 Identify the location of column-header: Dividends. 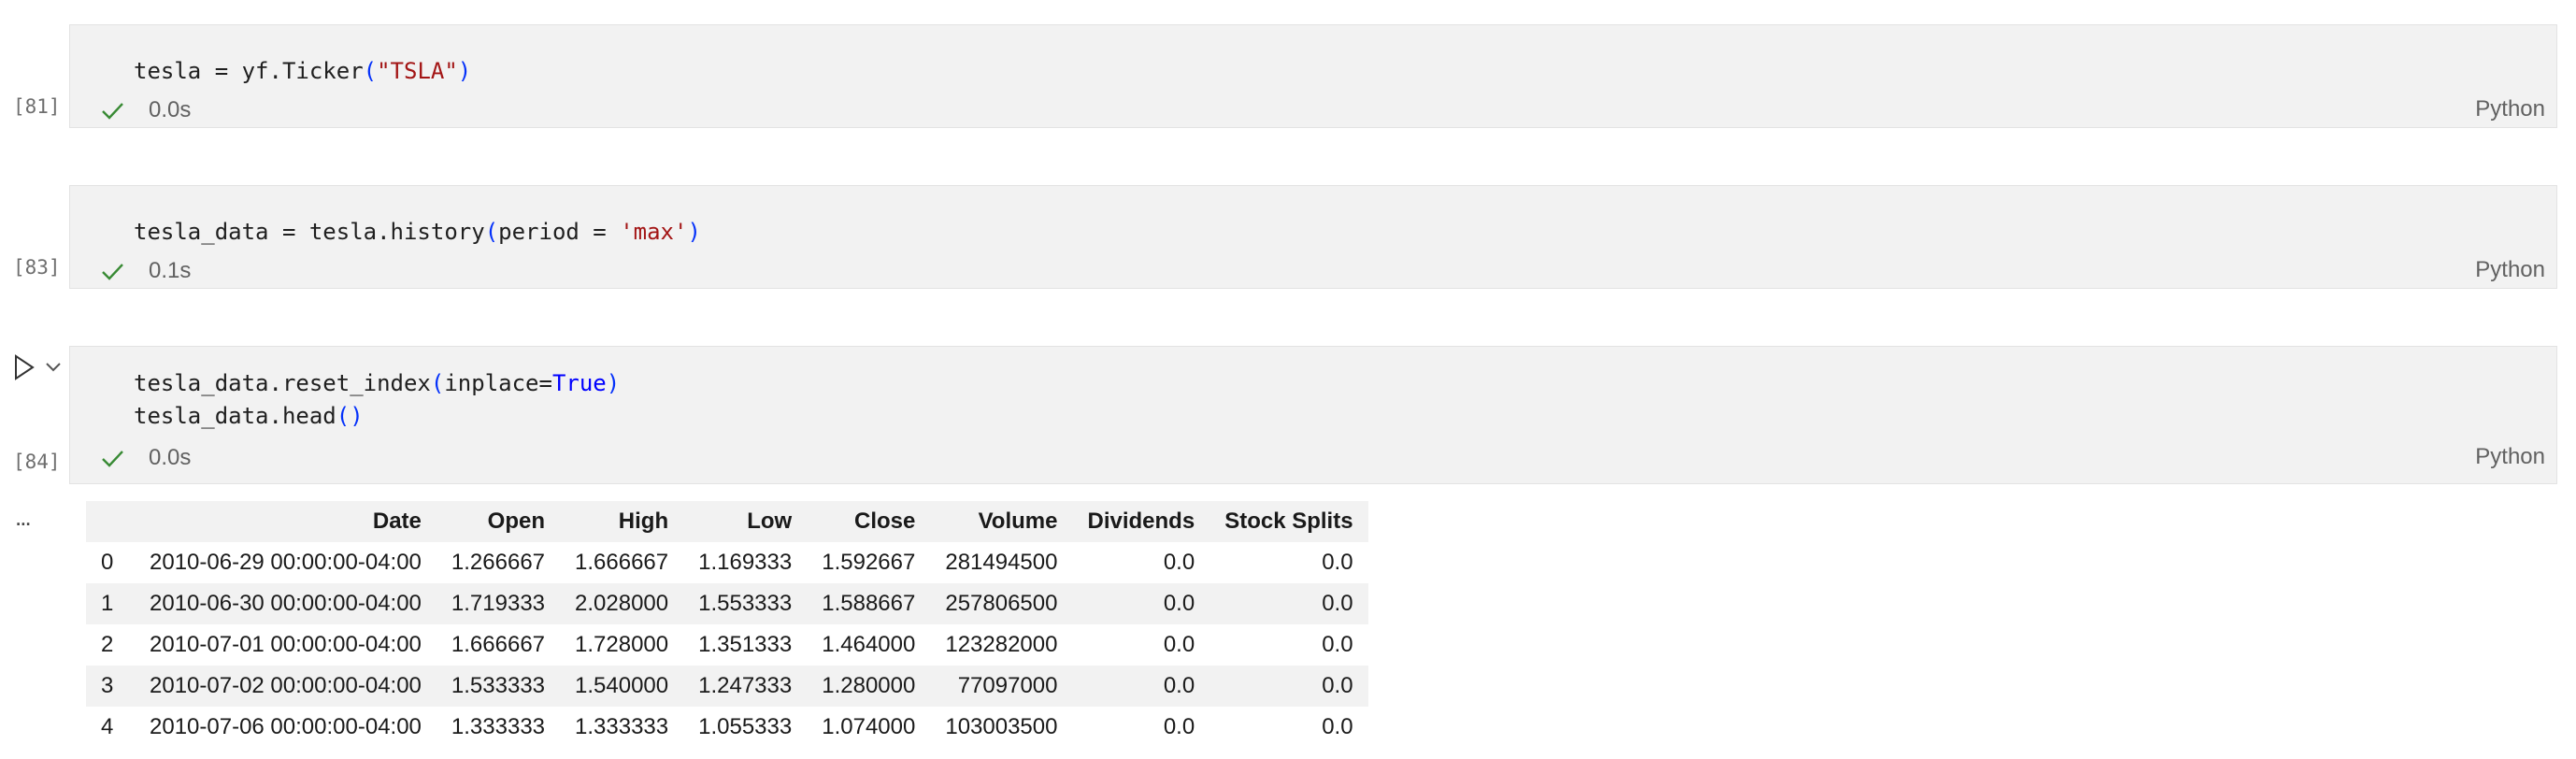
(1141, 521).